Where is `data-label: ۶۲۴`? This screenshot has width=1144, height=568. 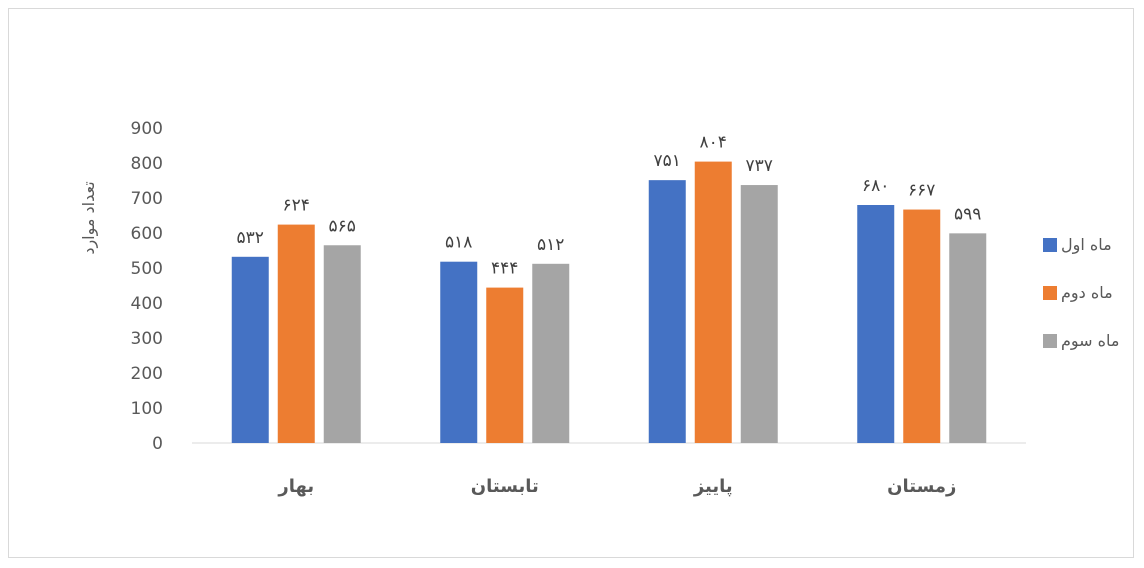
data-label: ۶۲۴ is located at coordinates (296, 206).